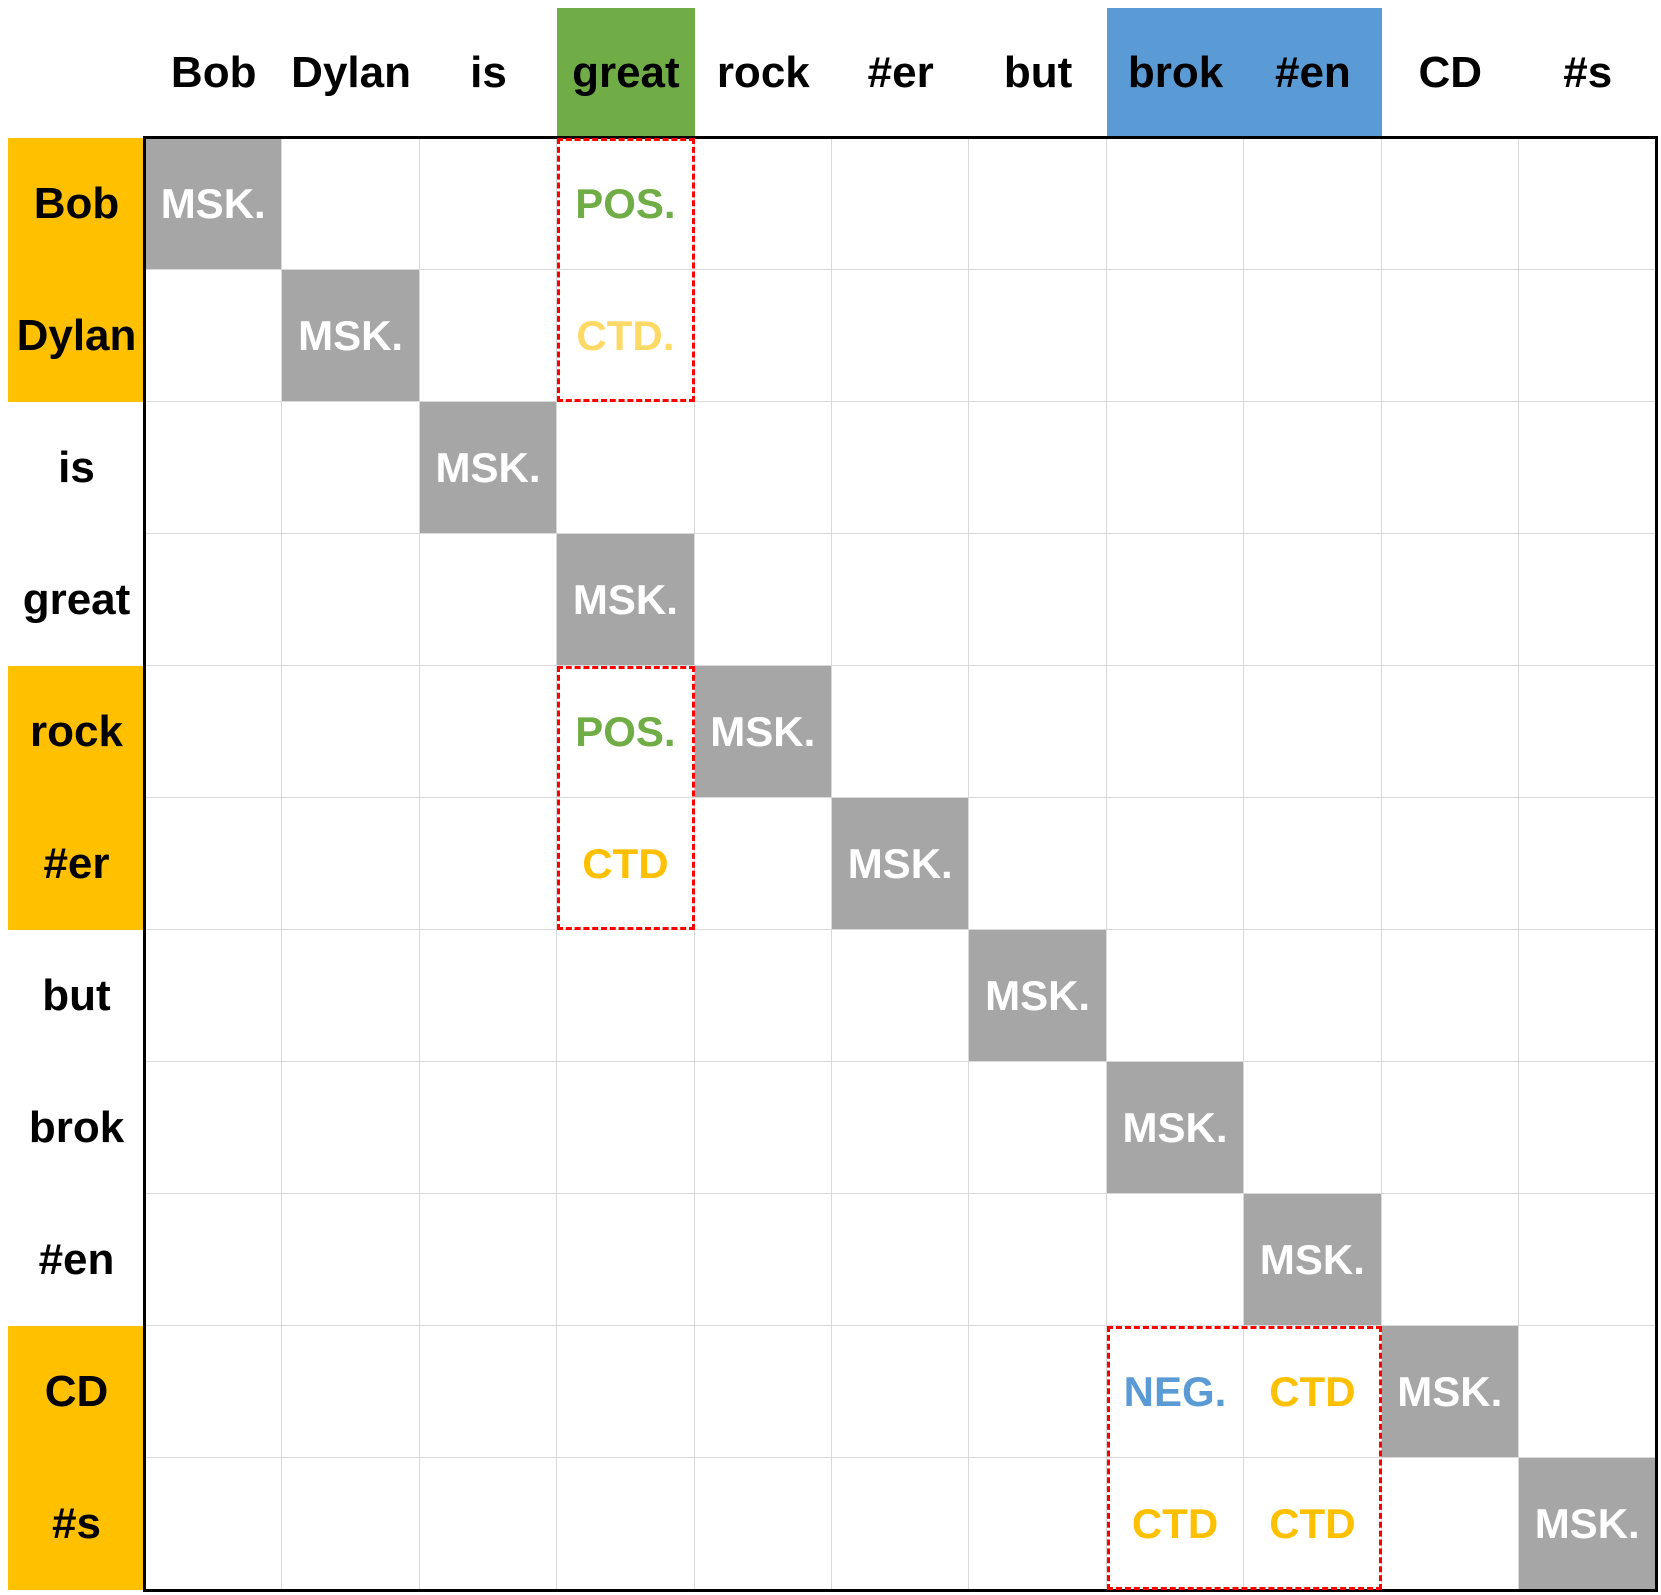 This screenshot has width=1661, height=1595. Describe the element at coordinates (1038, 72) in the screenshot. I see `column-header-6: but` at that location.